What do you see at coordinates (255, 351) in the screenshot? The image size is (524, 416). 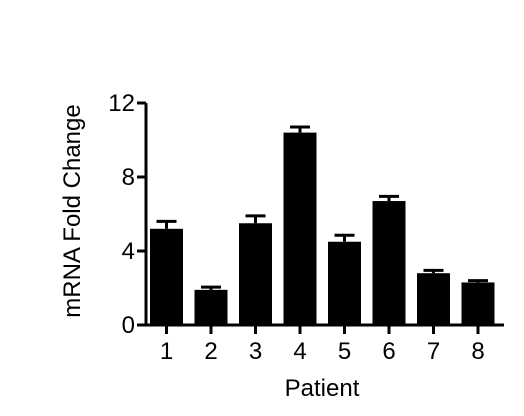 I see `x-tick-label: 3` at bounding box center [255, 351].